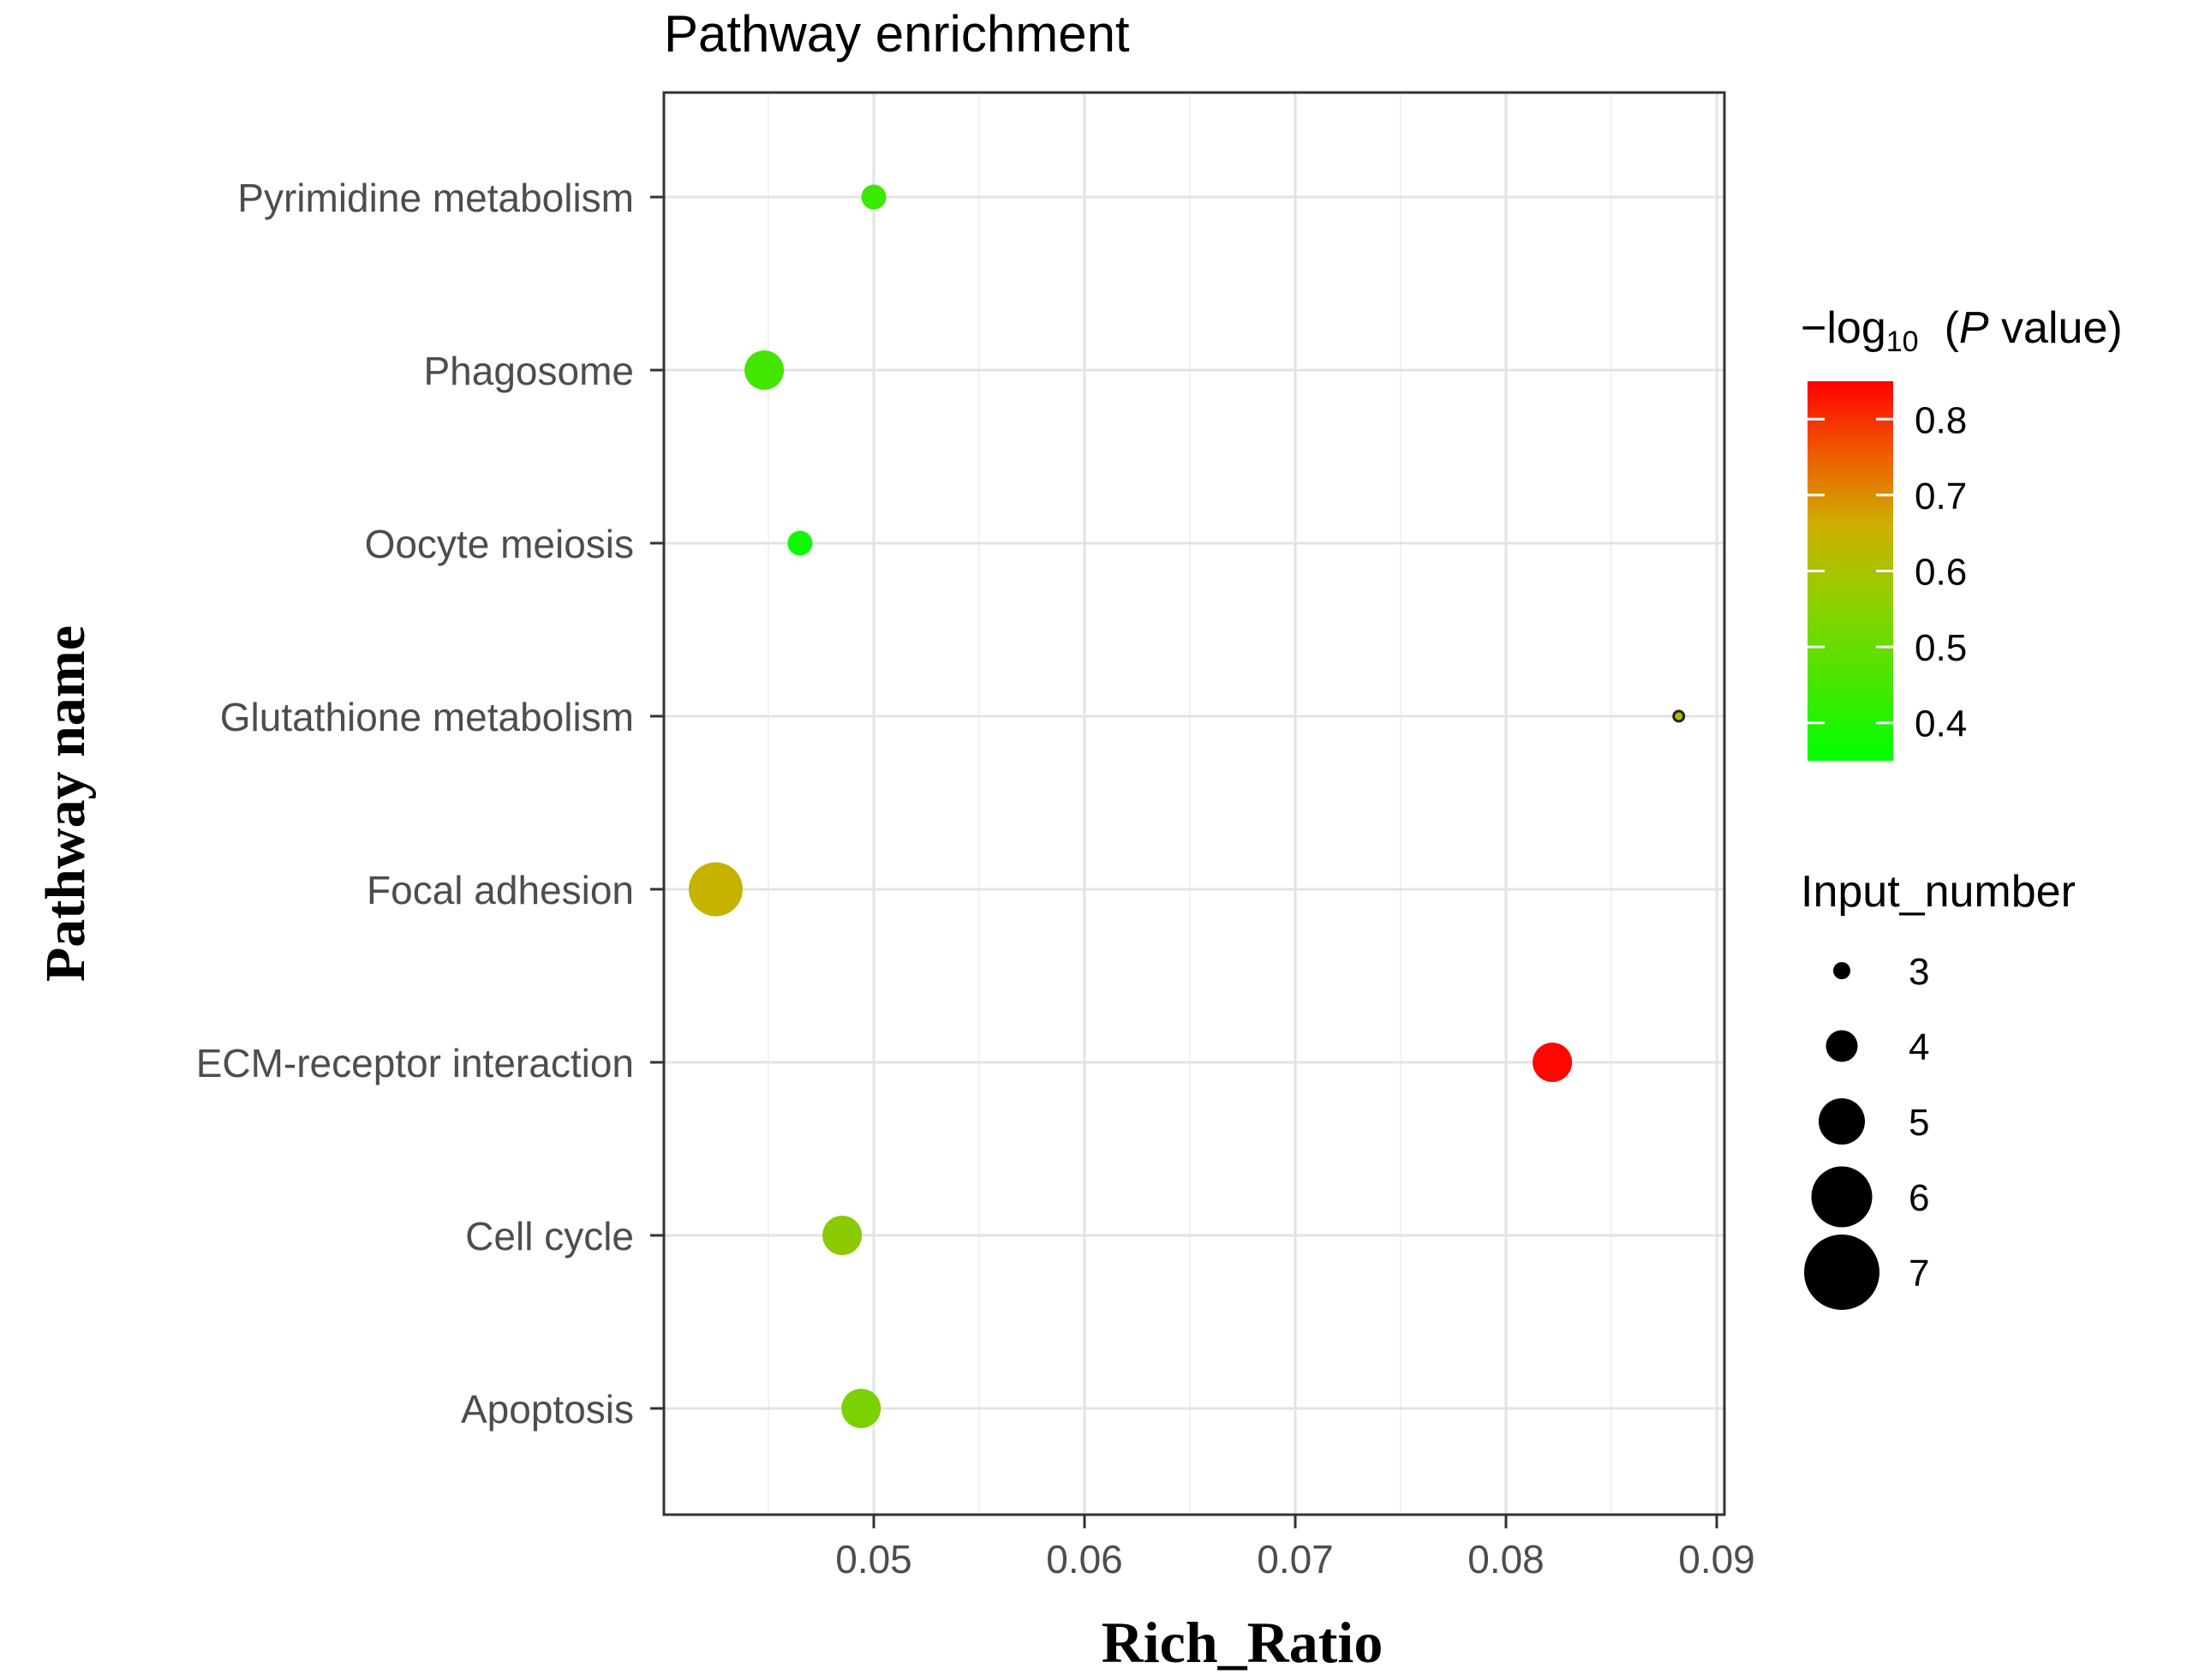 This screenshot has height=1680, width=2211. I want to click on size-legend-label: 5, so click(1919, 1123).